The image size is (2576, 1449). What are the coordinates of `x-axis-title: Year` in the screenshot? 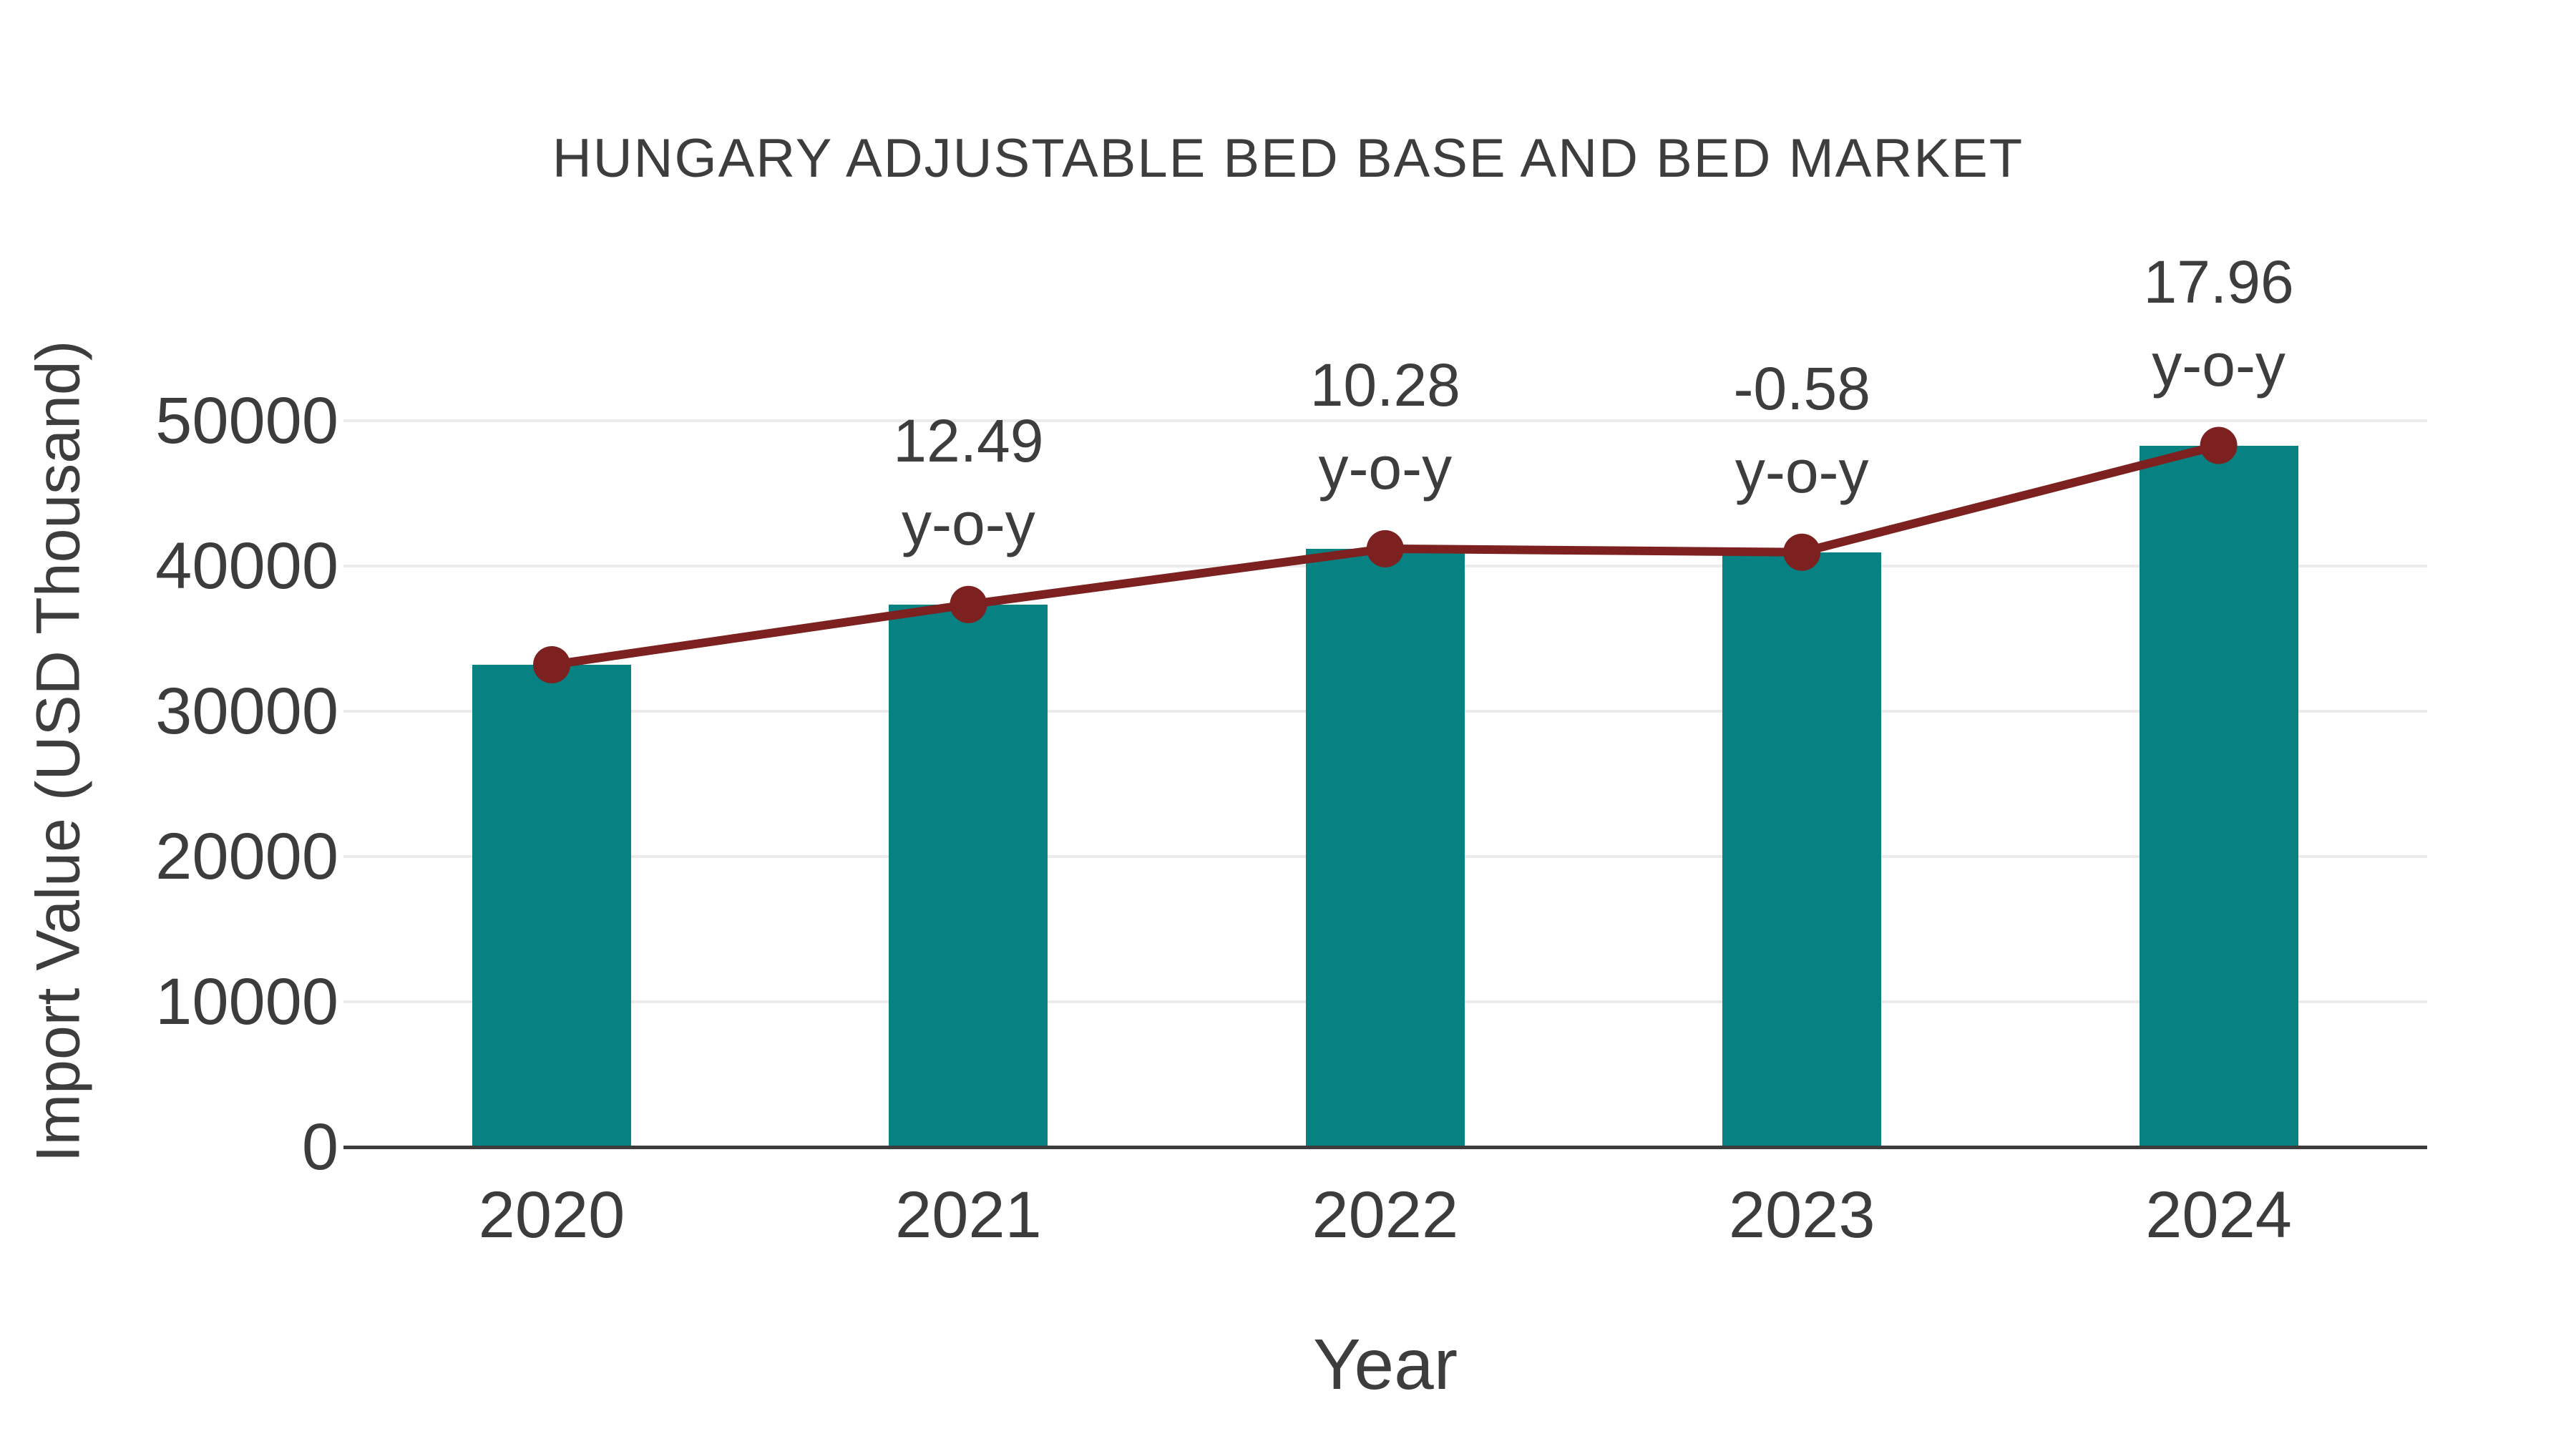 It's located at (1385, 1364).